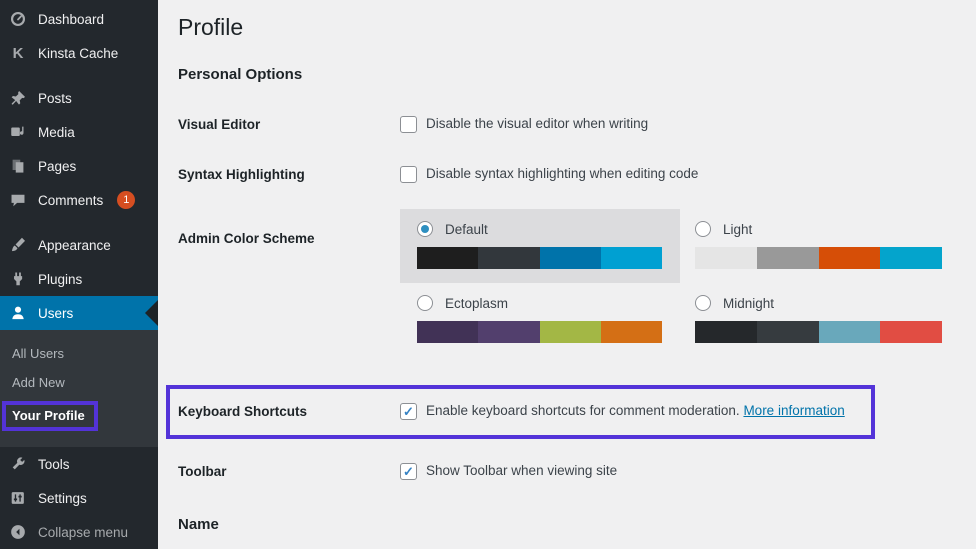  What do you see at coordinates (211, 27) in the screenshot?
I see `page-title: Profile` at bounding box center [211, 27].